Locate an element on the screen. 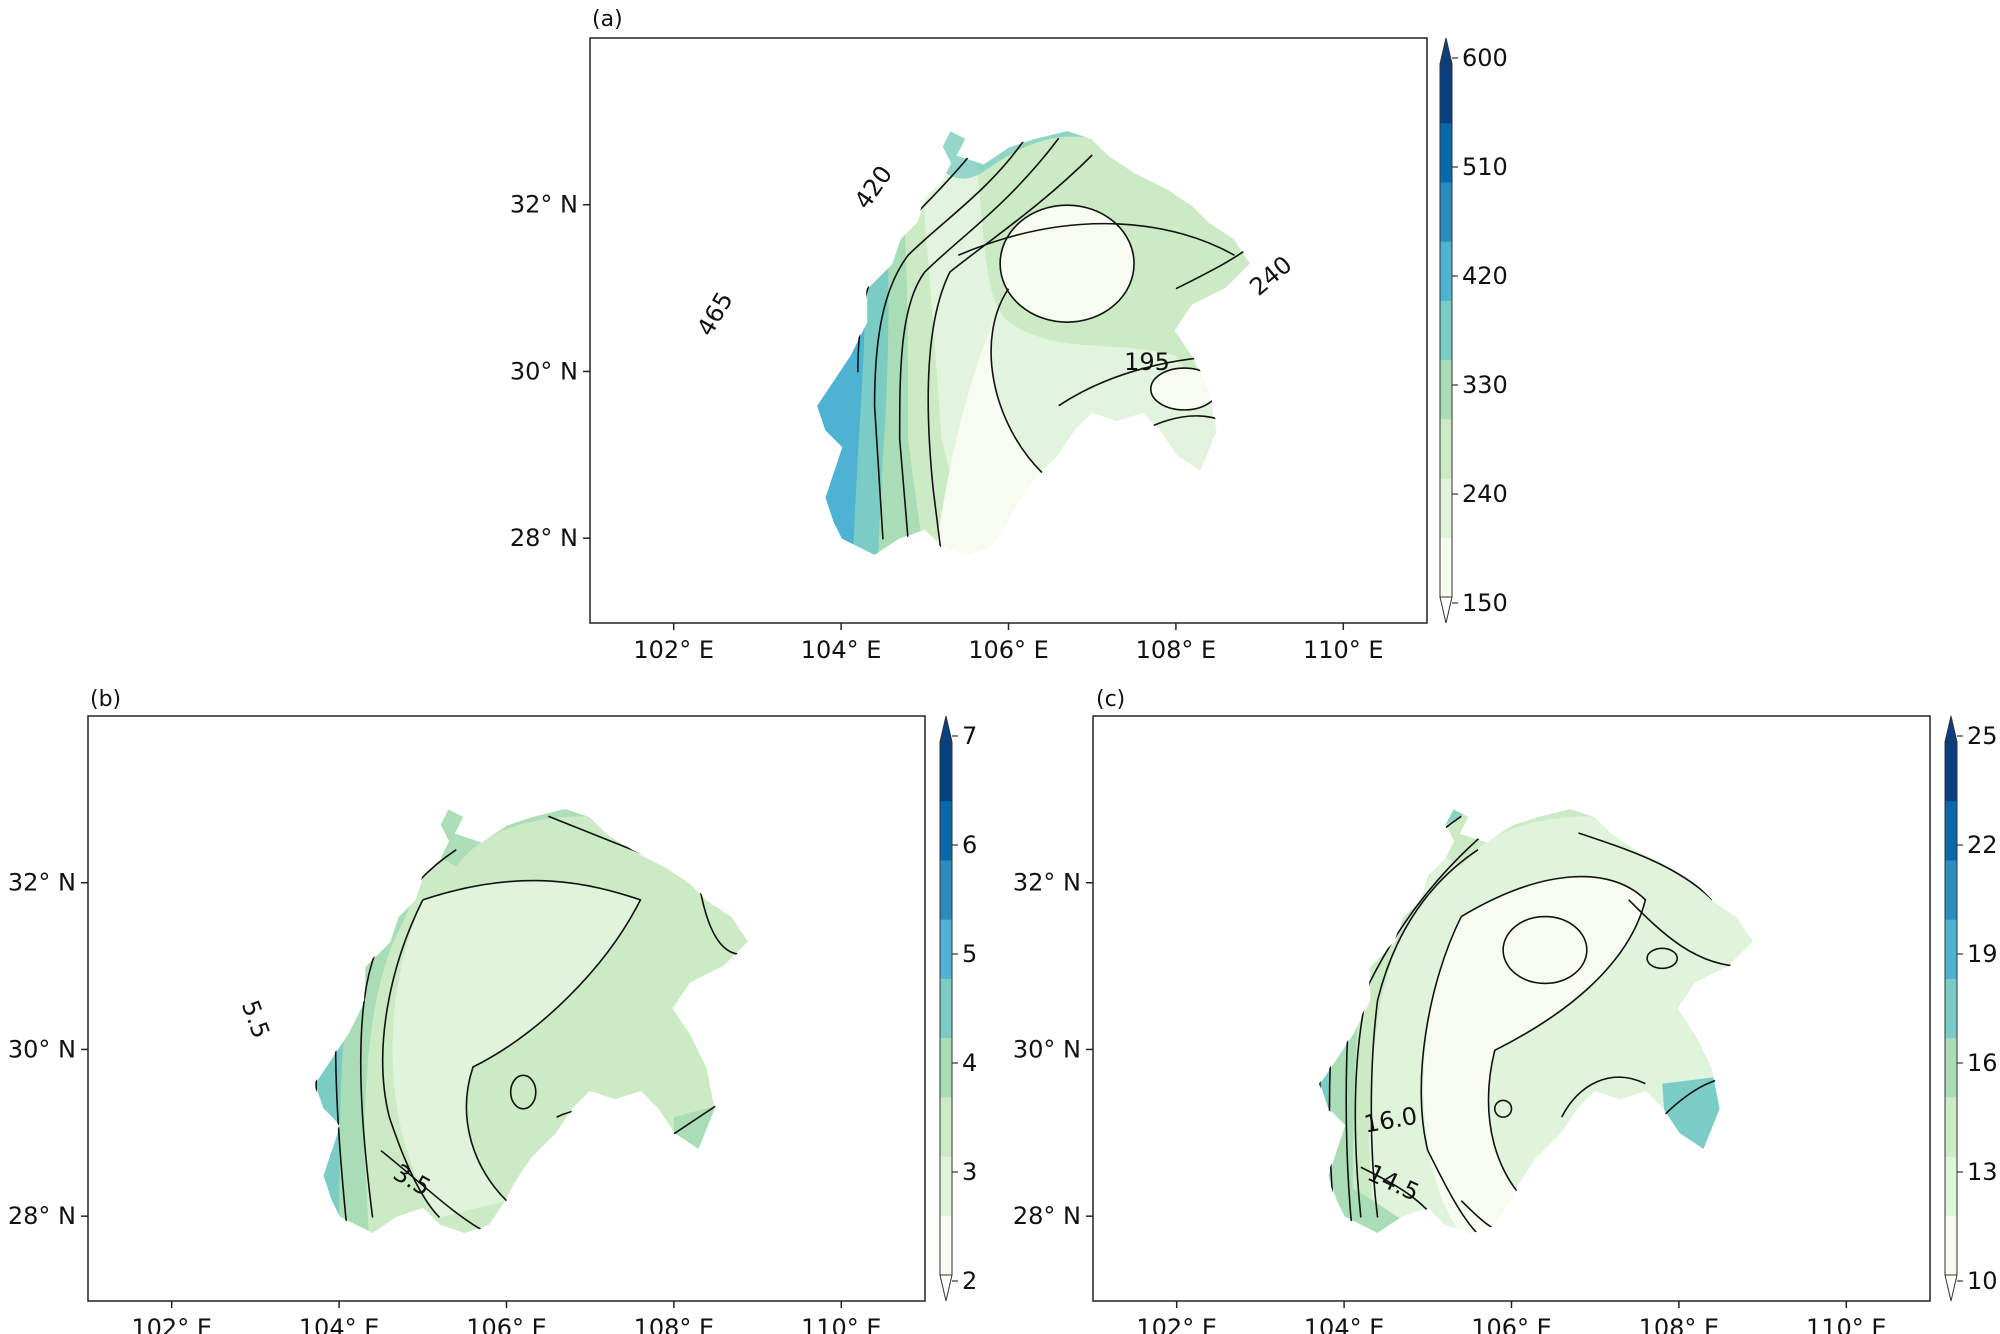 This screenshot has height=1334, width=2000. contour-label: 195 is located at coordinates (1147, 362).